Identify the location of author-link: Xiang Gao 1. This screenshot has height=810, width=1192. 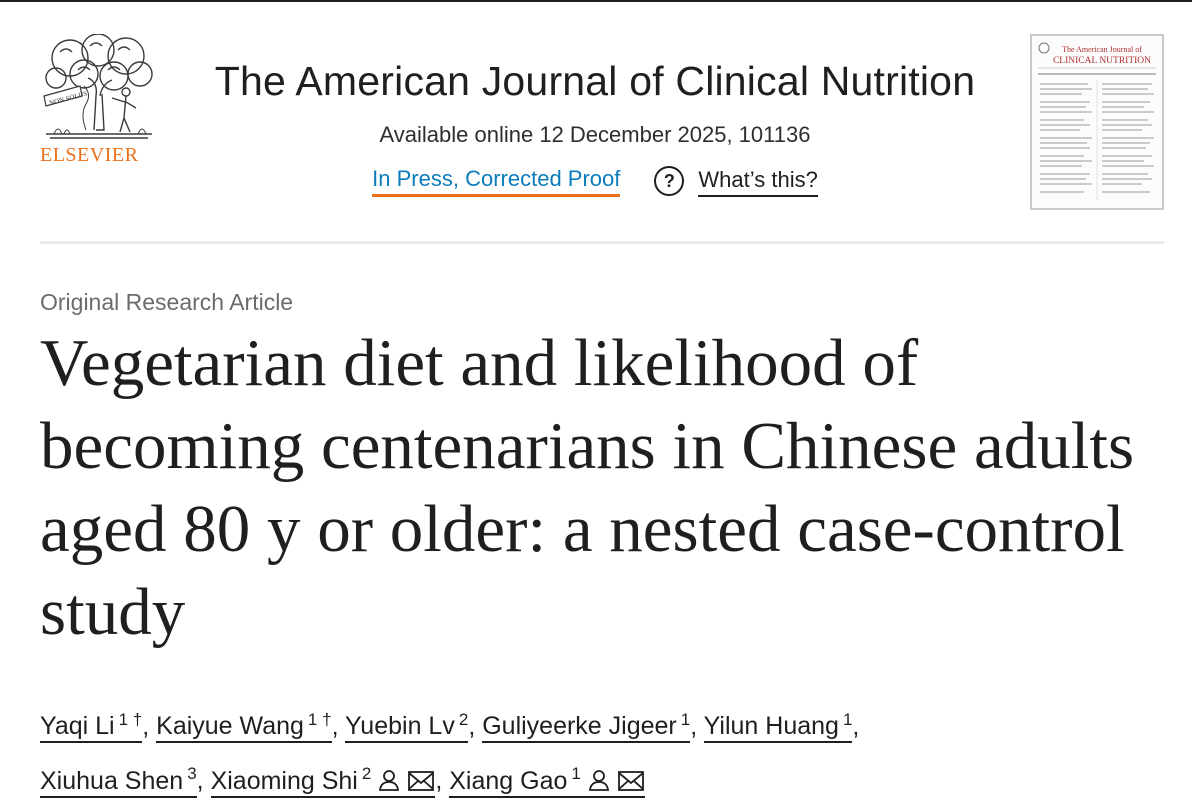
(547, 781).